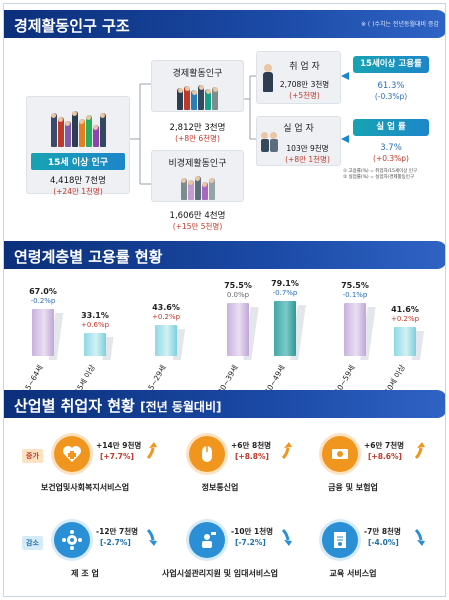  What do you see at coordinates (85, 487) in the screenshot?
I see `industry-name: 보건업및사회복지서비스업` at bounding box center [85, 487].